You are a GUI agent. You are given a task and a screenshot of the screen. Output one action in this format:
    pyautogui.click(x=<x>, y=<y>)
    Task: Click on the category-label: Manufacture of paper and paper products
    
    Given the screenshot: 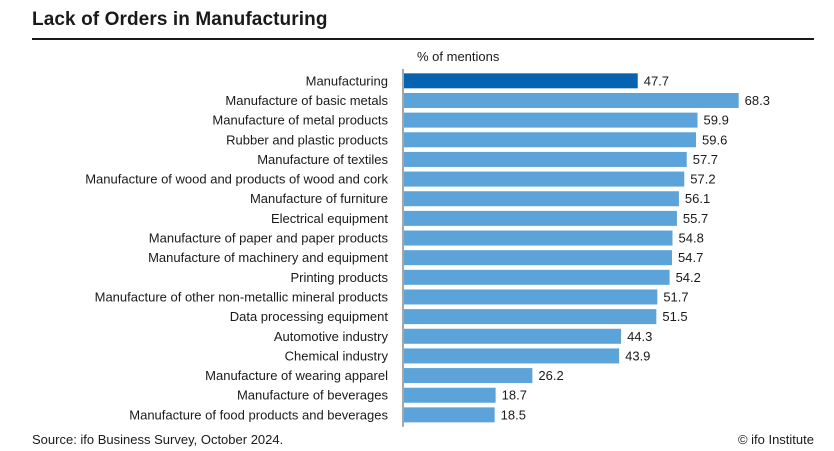 What is the action you would take?
    pyautogui.click(x=269, y=238)
    